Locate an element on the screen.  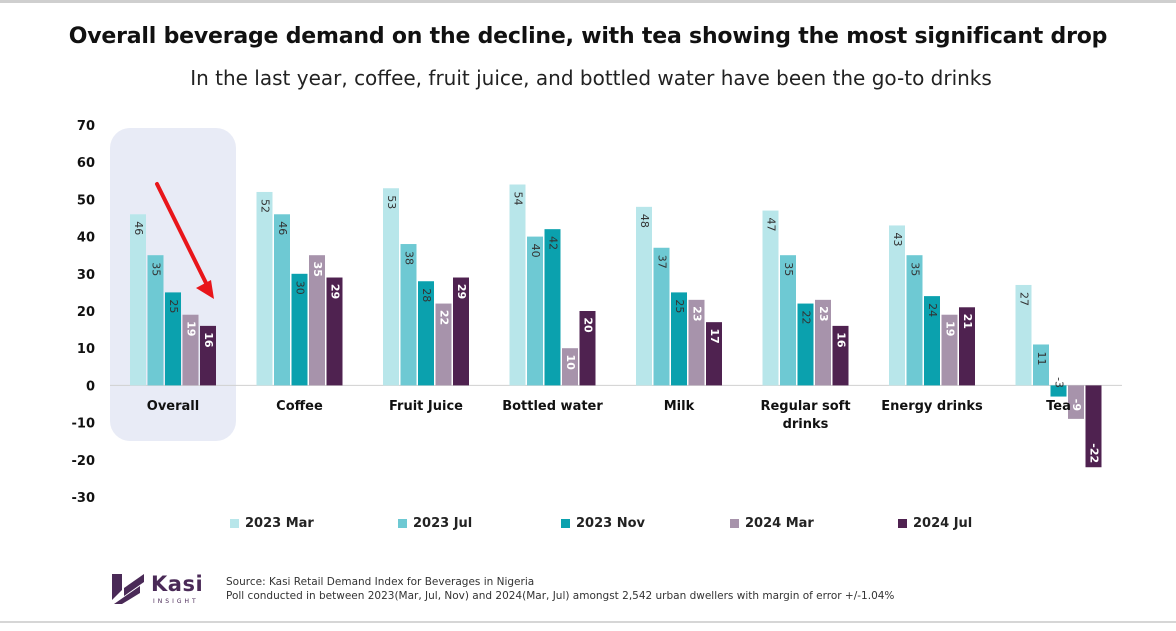
bar-regular-soft-drinks-2024-mar is located at coordinates (823, 342).